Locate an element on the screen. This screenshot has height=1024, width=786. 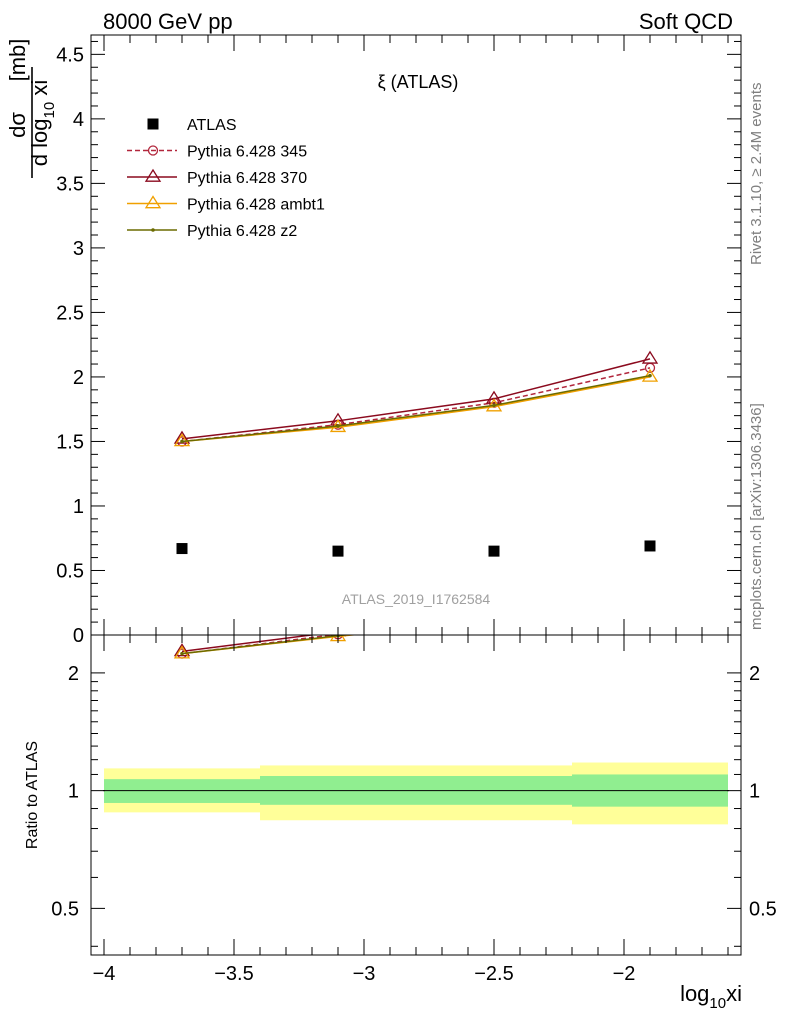
x-tick-label: −2.5 is located at coordinates (493, 974).